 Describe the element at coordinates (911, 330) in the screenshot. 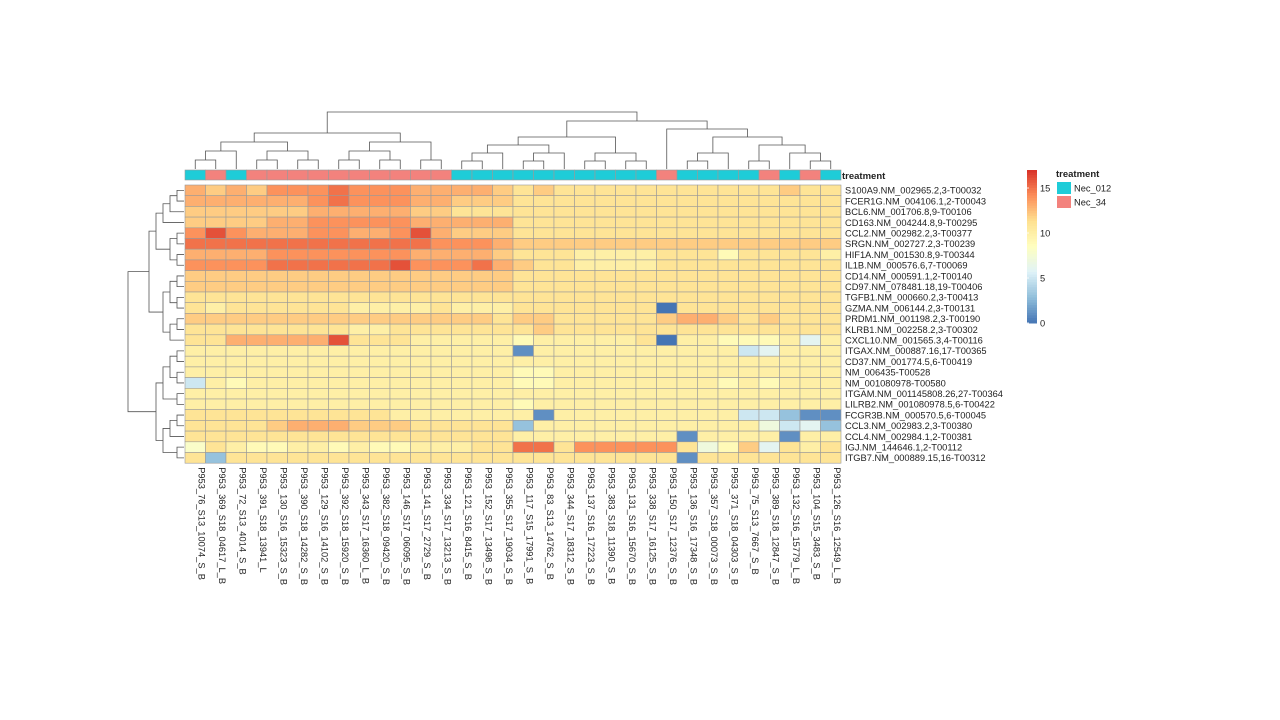

I see `row-label: KLRB1.NM_002258.2,3-T00302` at that location.